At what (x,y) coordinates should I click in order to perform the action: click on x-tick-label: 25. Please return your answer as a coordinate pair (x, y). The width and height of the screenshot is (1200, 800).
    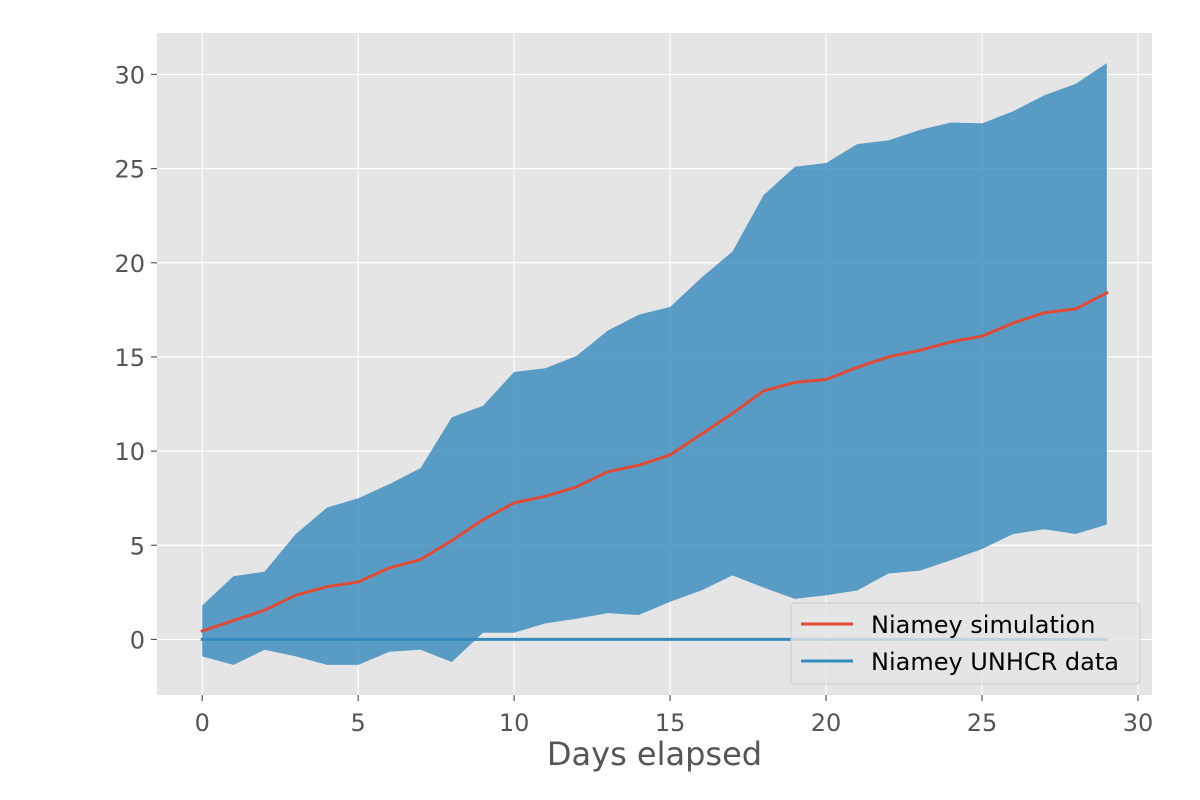
    Looking at the image, I should click on (982, 723).